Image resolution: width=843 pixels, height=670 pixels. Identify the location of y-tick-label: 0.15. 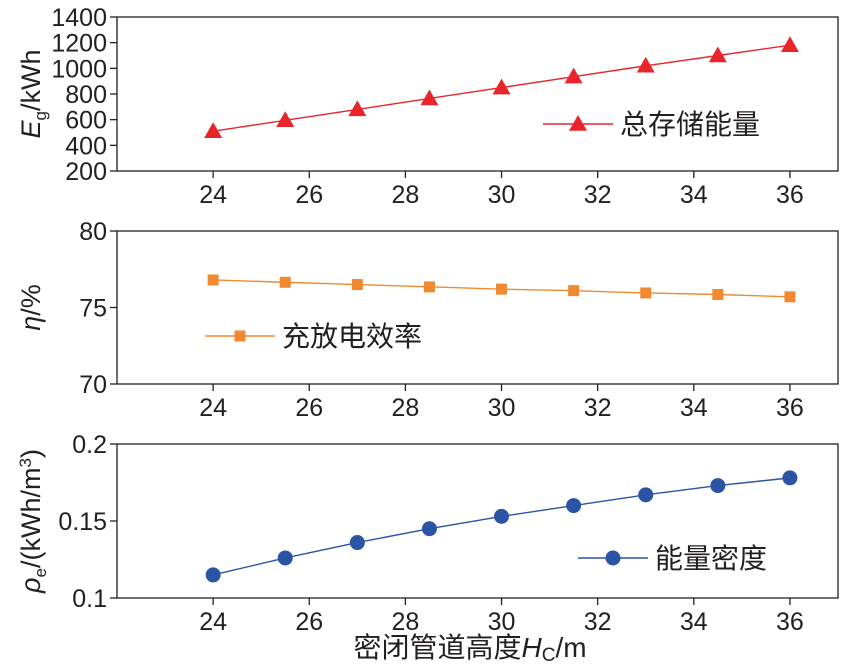
(82, 522).